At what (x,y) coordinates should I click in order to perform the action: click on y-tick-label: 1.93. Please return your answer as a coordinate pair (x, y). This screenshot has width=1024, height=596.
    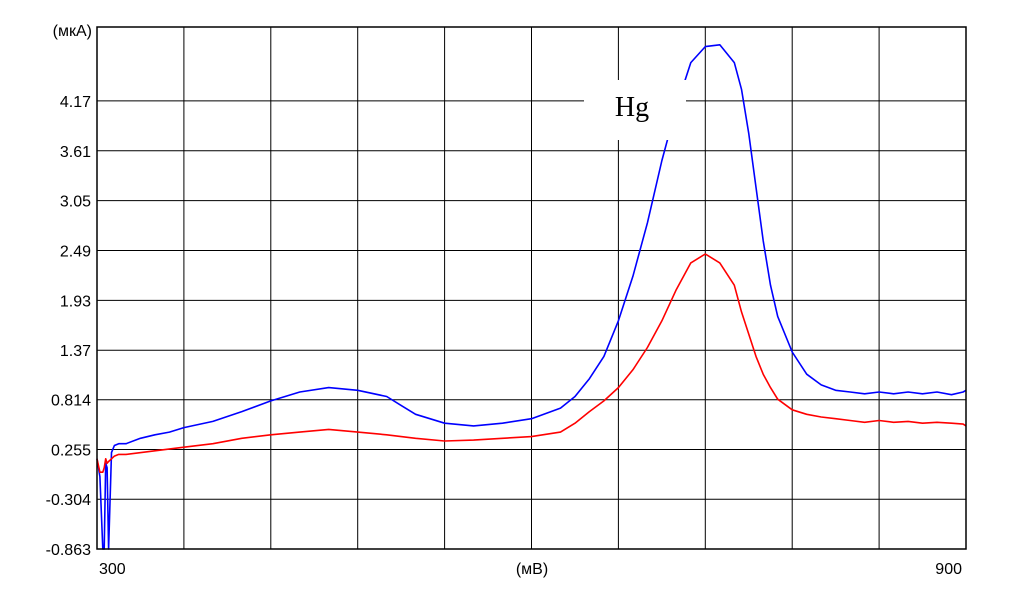
    Looking at the image, I should click on (75, 301).